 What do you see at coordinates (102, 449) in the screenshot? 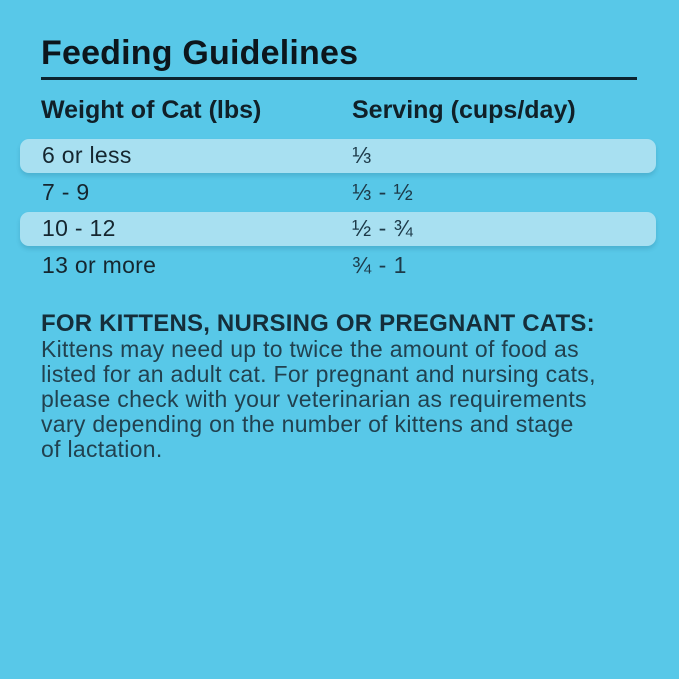
I see `note-line: of lactation.` at bounding box center [102, 449].